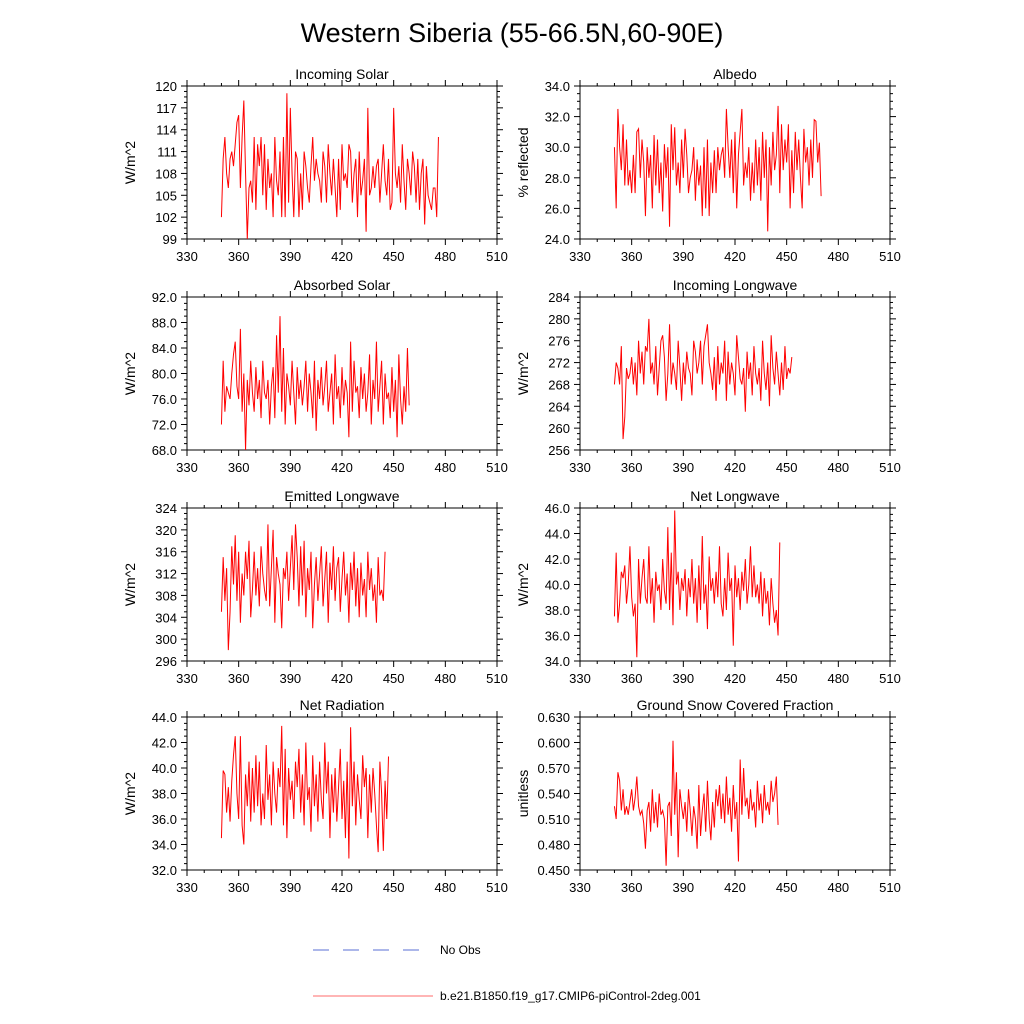  What do you see at coordinates (166, 86) in the screenshot?
I see `y-tick-label: 120` at bounding box center [166, 86].